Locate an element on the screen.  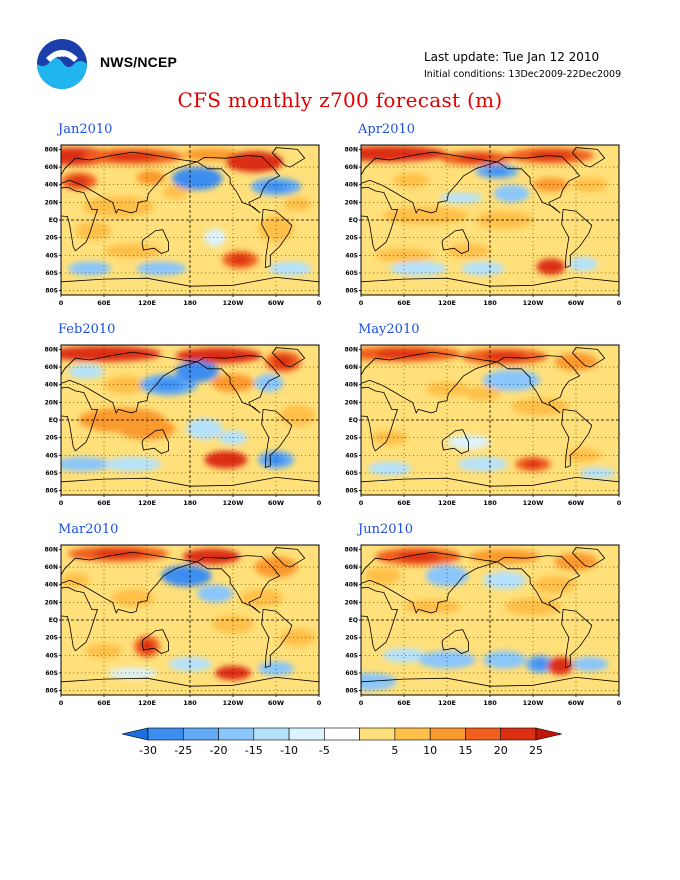
colorbar-label: 10 is located at coordinates (430, 750).